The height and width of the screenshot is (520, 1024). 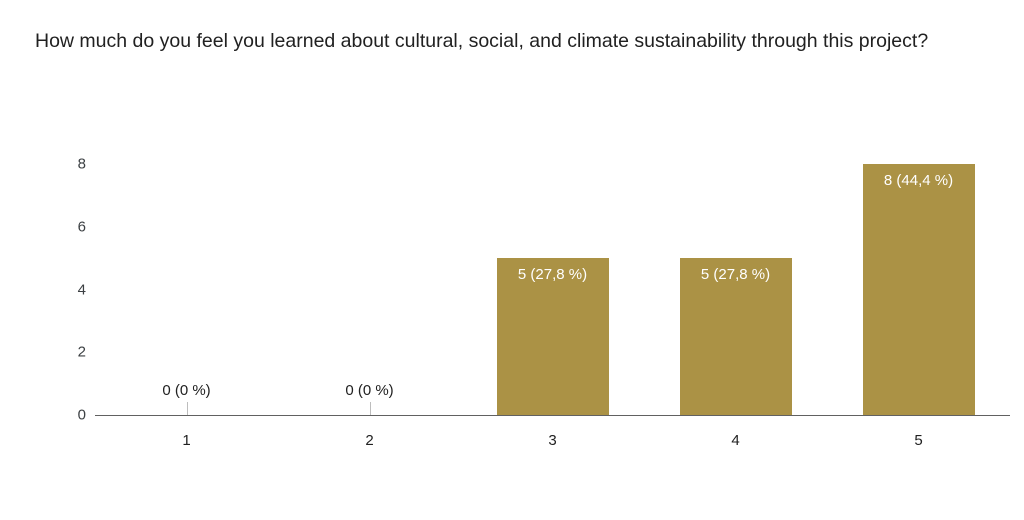 I want to click on bar-column: 8 (44,4 %) 5, so click(x=918, y=306).